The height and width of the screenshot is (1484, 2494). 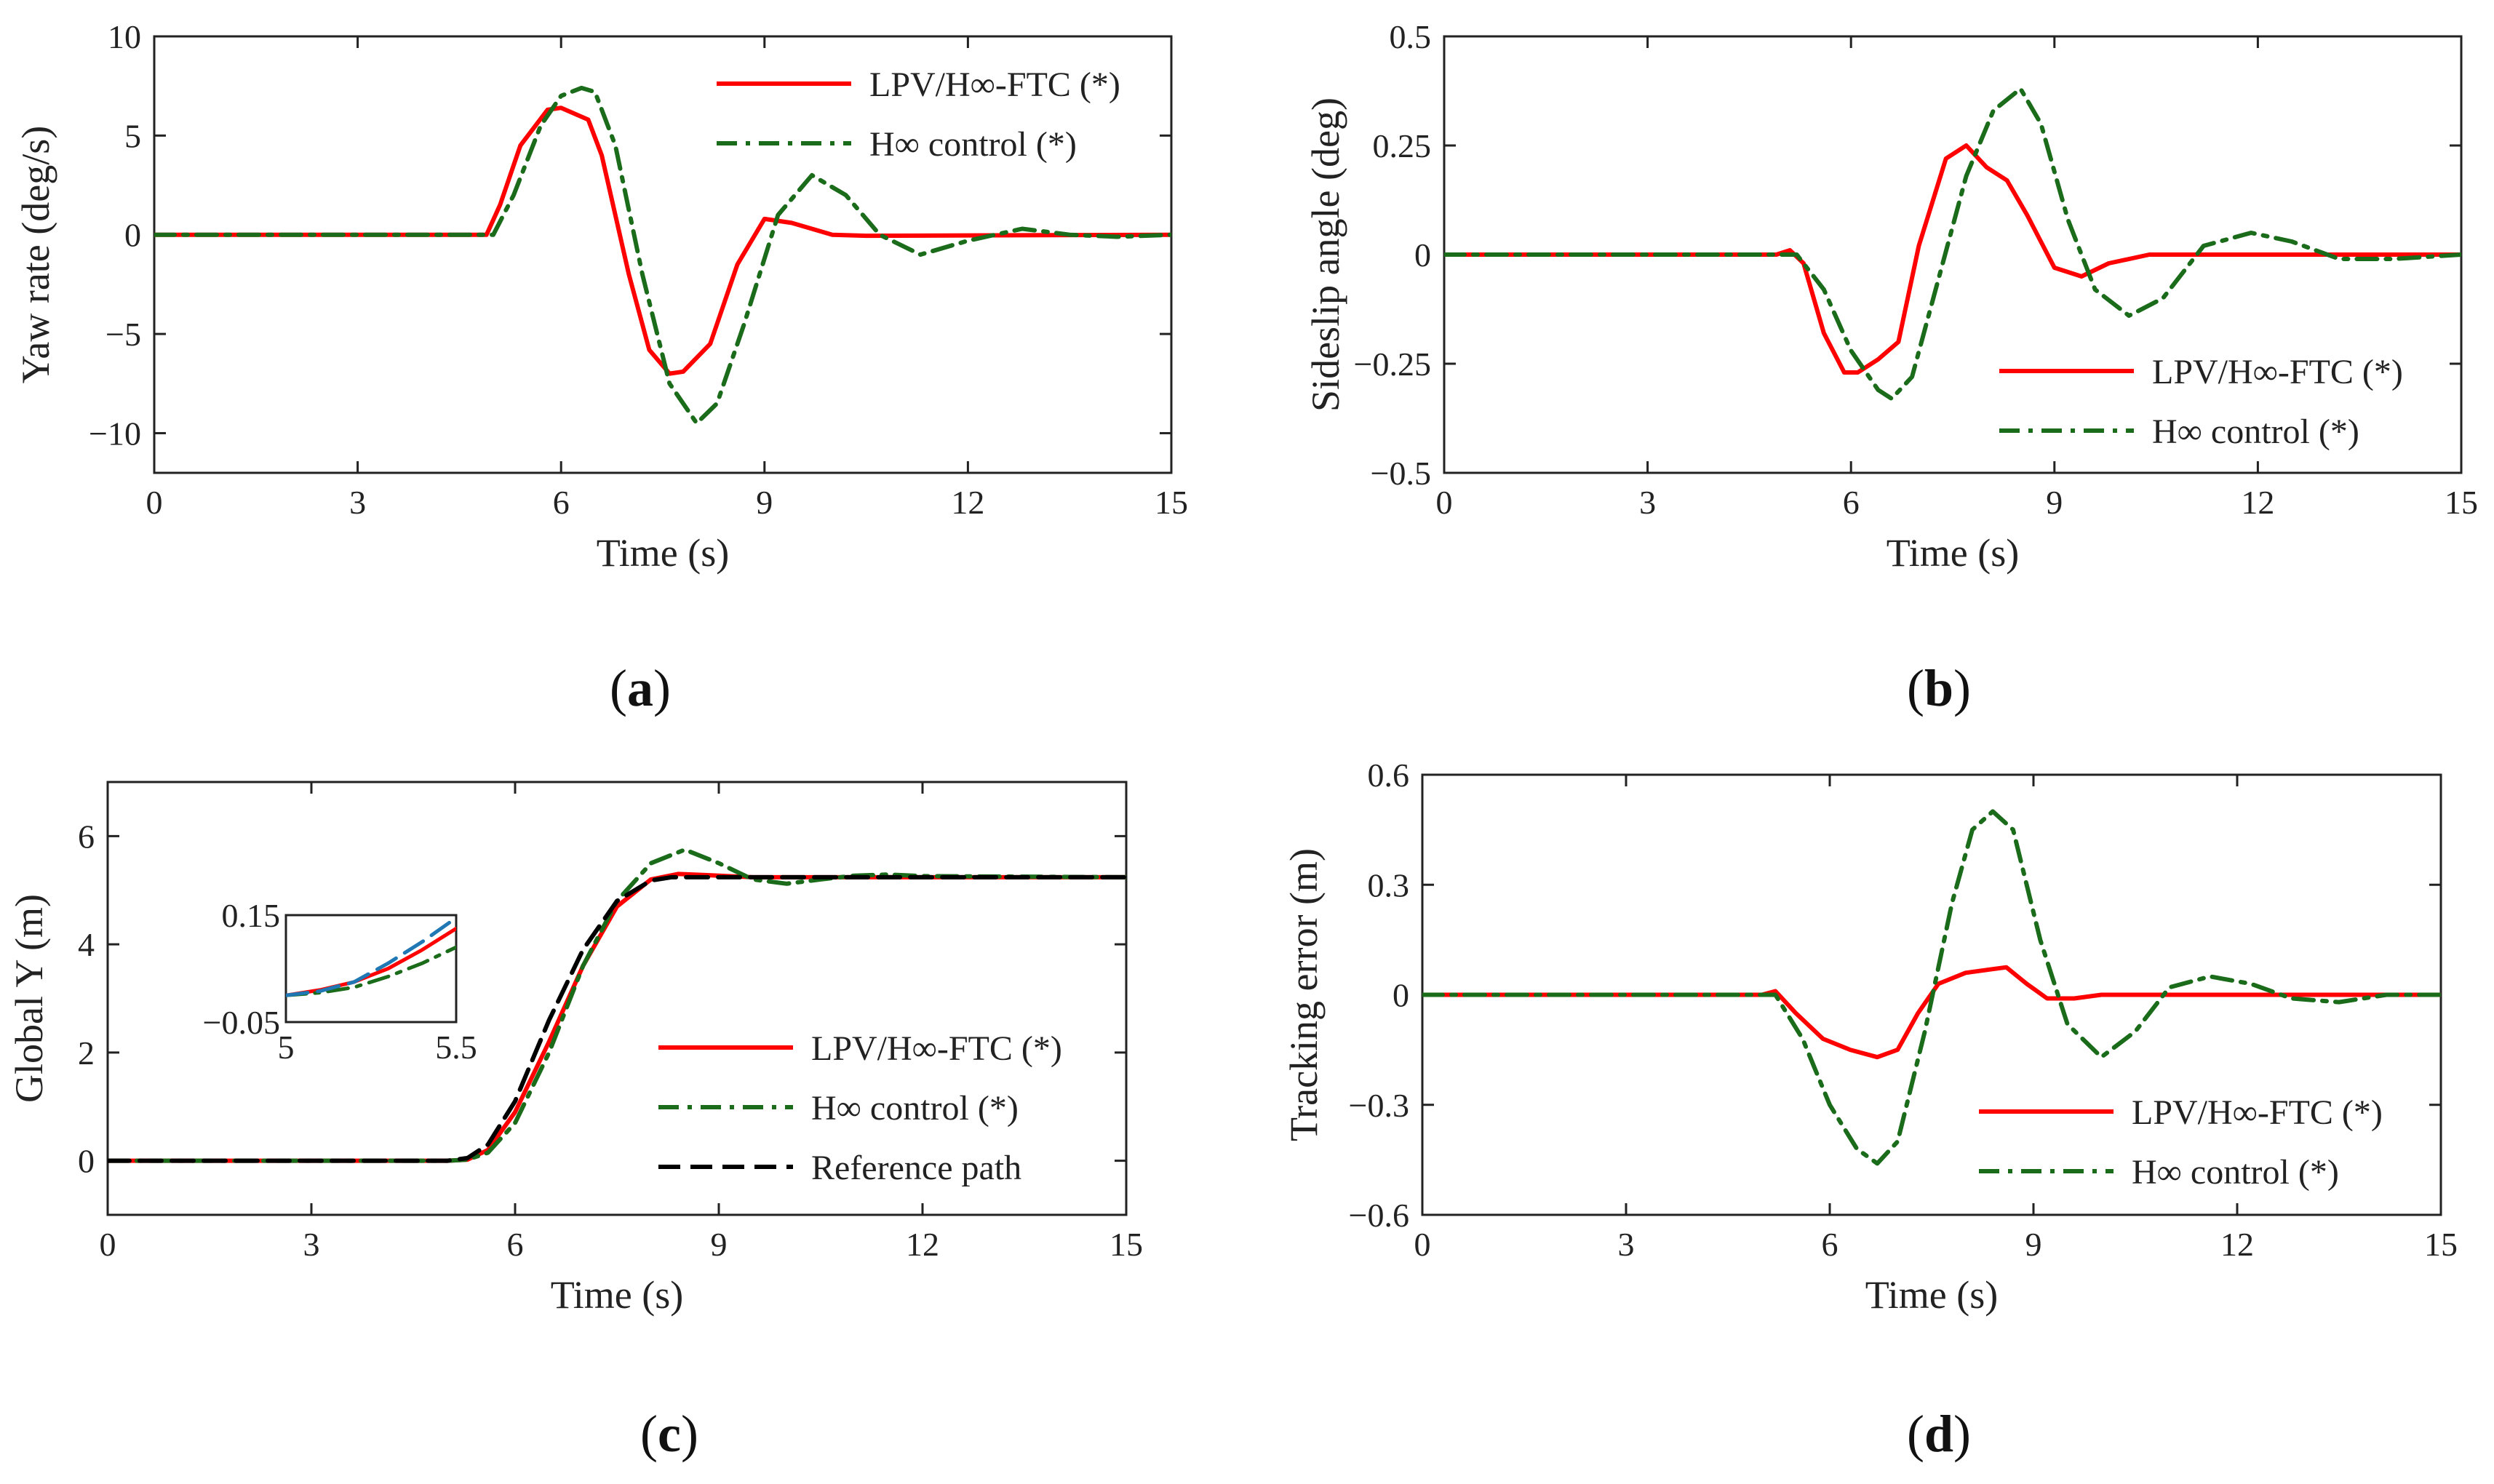 What do you see at coordinates (1423, 255) in the screenshot?
I see `y-tick-label-b: 0` at bounding box center [1423, 255].